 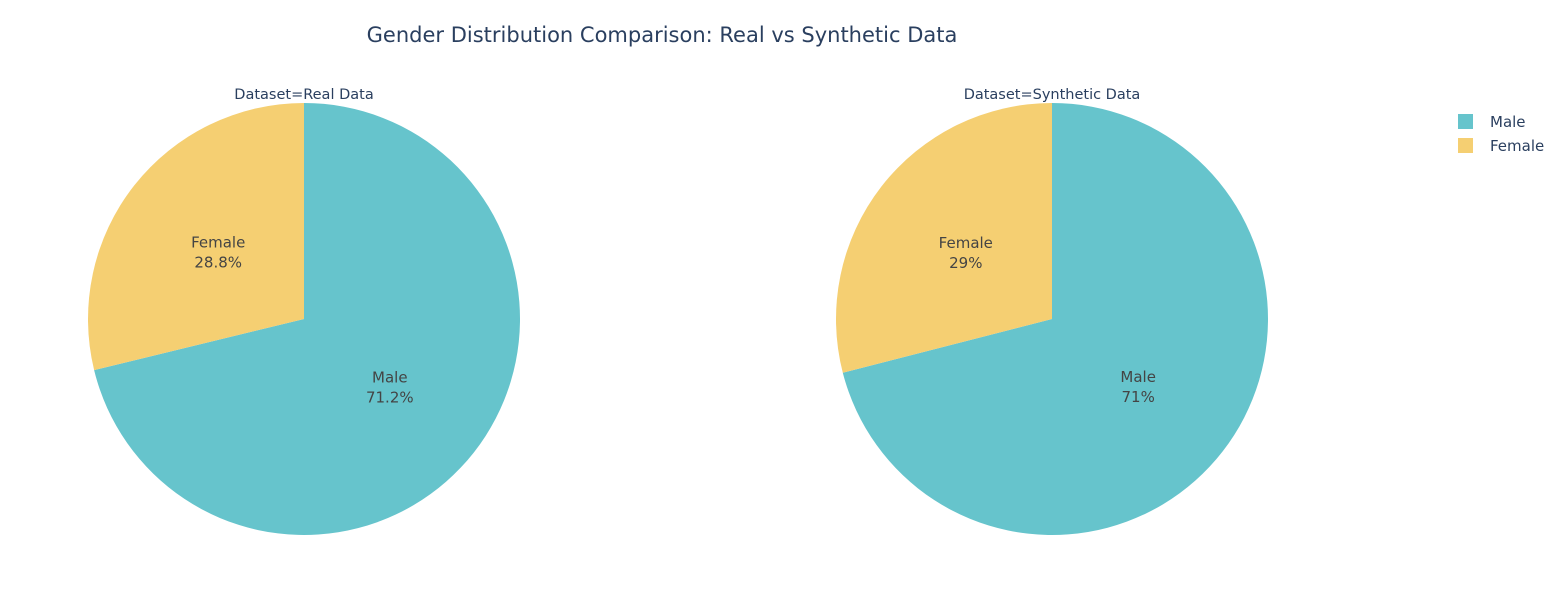 What do you see at coordinates (218, 263) in the screenshot?
I see `slice-percent-female: 28.8%` at bounding box center [218, 263].